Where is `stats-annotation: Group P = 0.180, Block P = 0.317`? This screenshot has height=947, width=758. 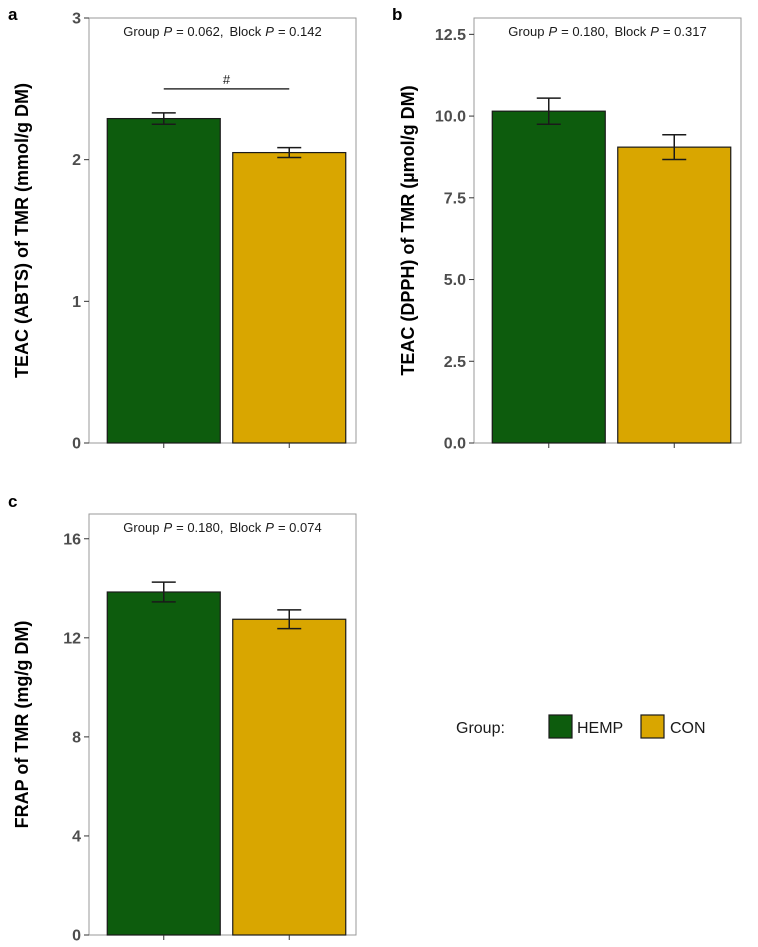
stats-annotation: Group P = 0.180, Block P = 0.317 is located at coordinates (607, 31).